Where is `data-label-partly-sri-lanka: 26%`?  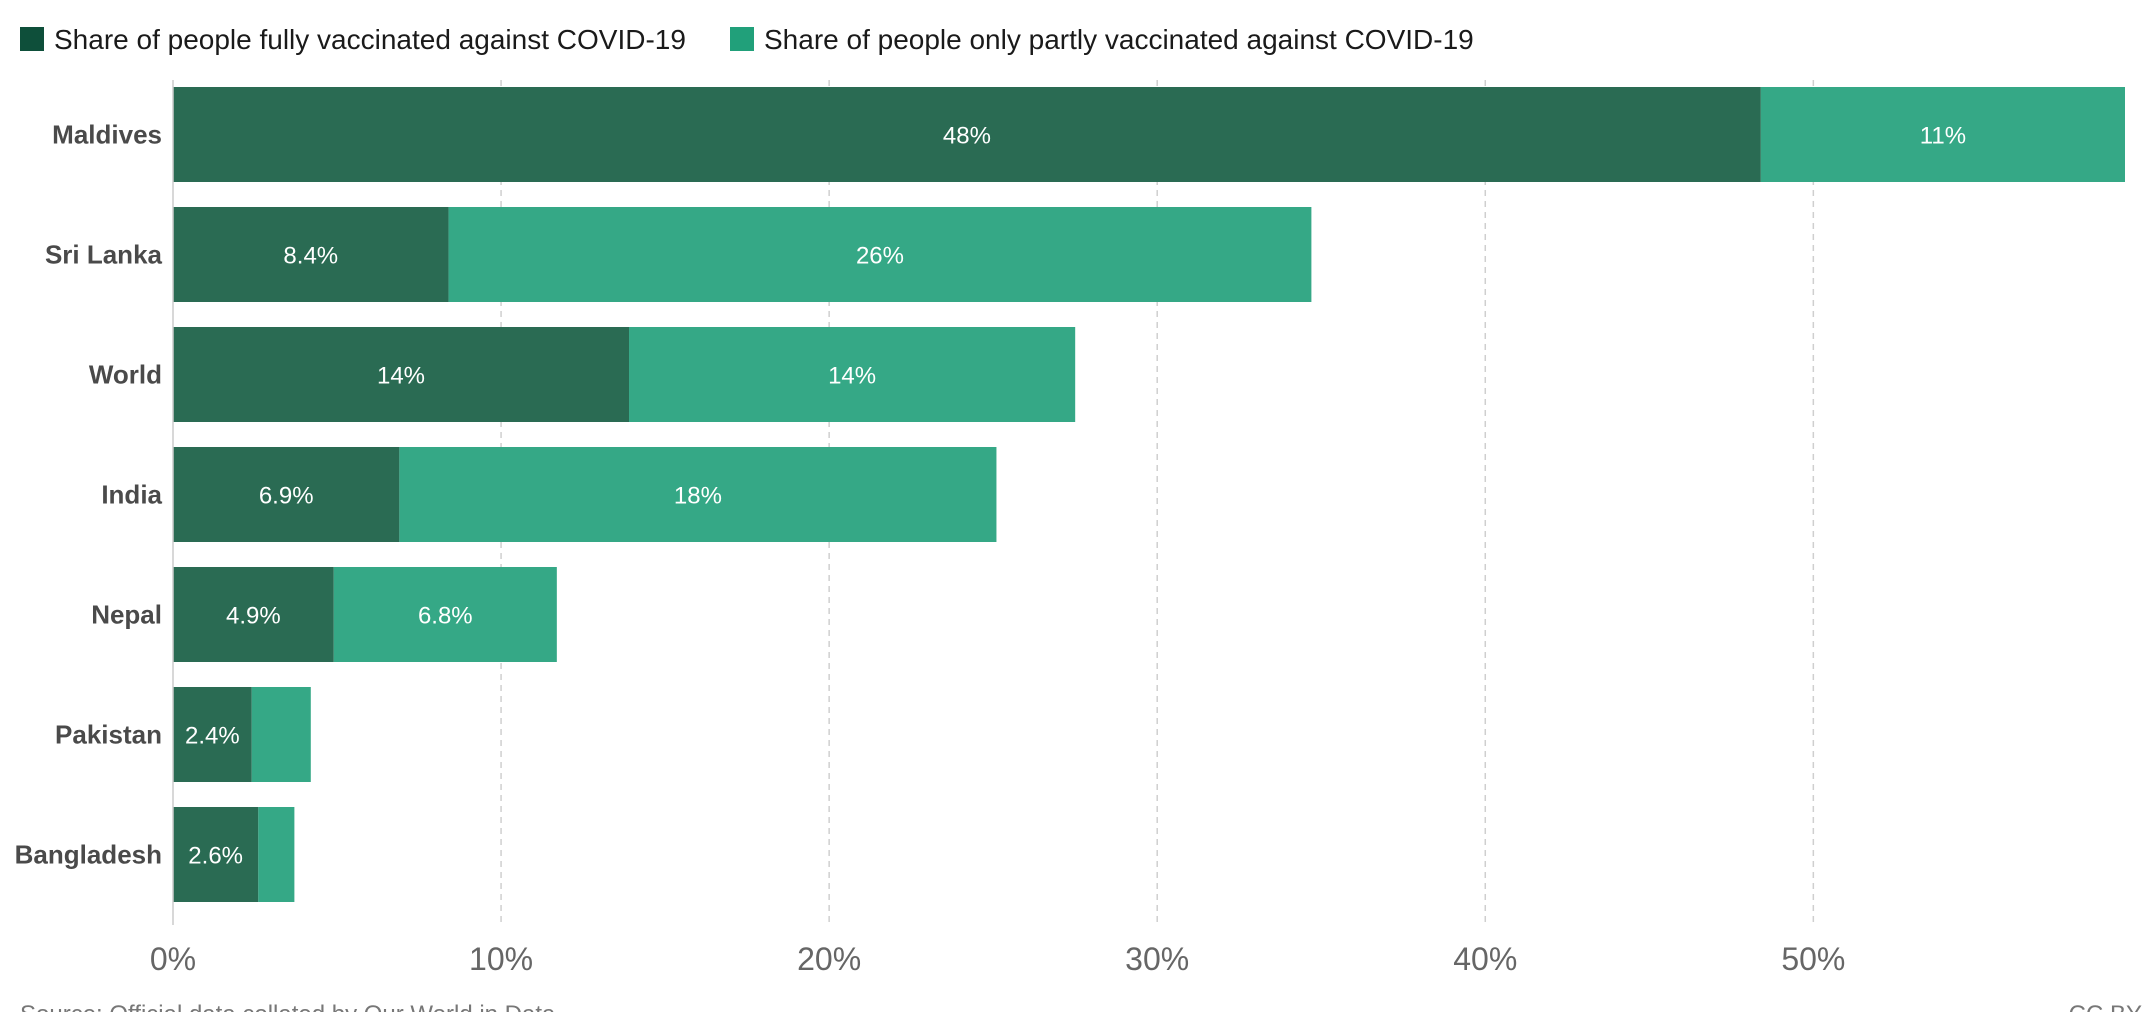
data-label-partly-sri-lanka: 26% is located at coordinates (880, 256).